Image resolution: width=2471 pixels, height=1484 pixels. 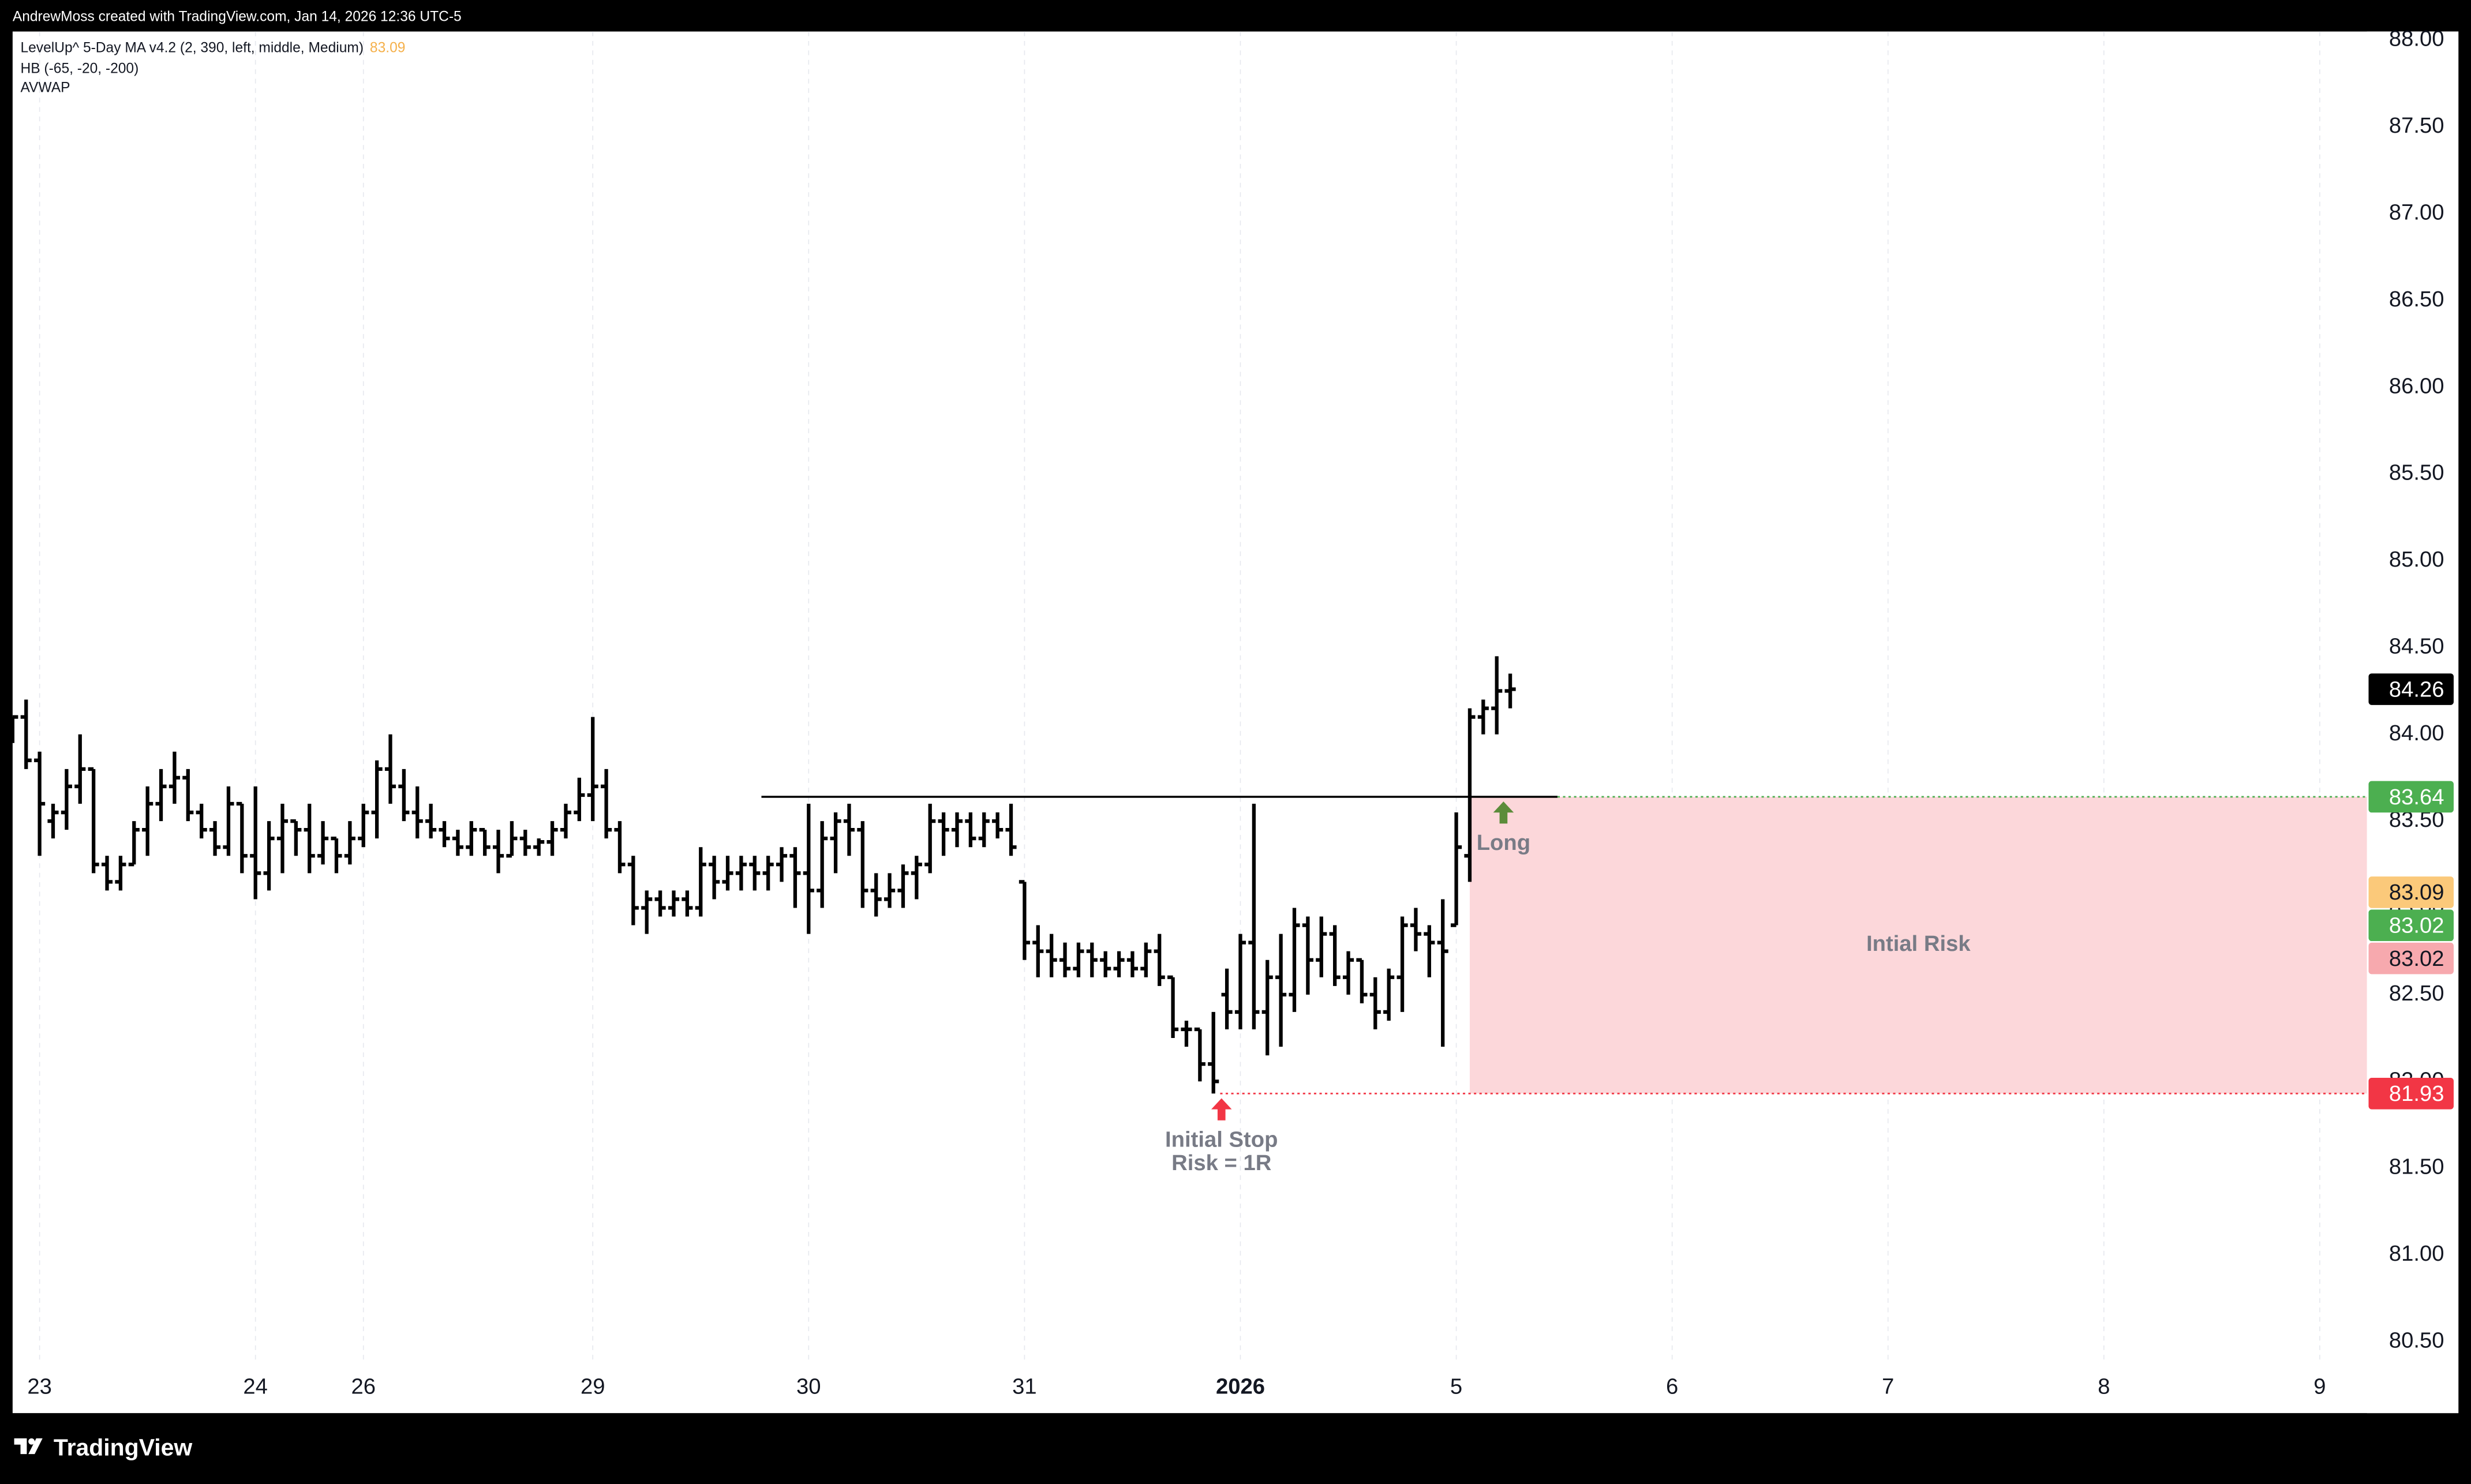 I want to click on price-tag-label: 84.26, so click(x=2416, y=689).